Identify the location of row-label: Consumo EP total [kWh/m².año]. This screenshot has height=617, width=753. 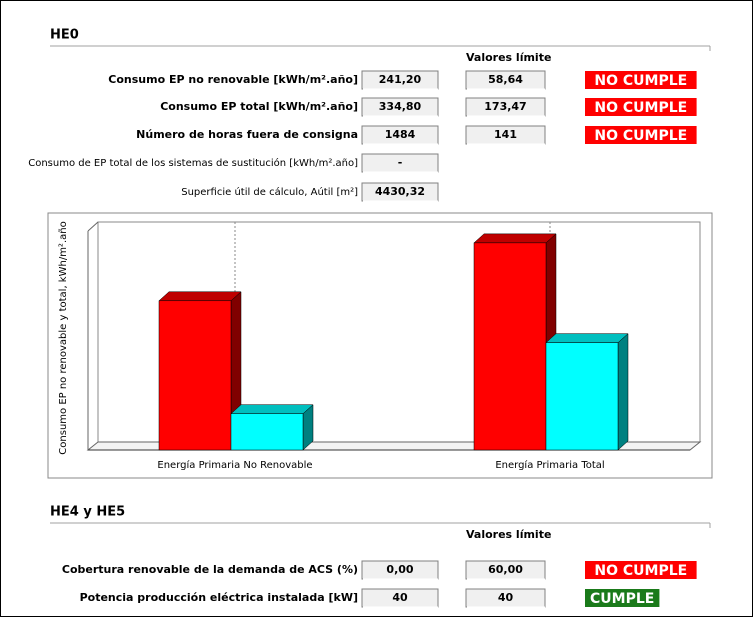
(259, 106).